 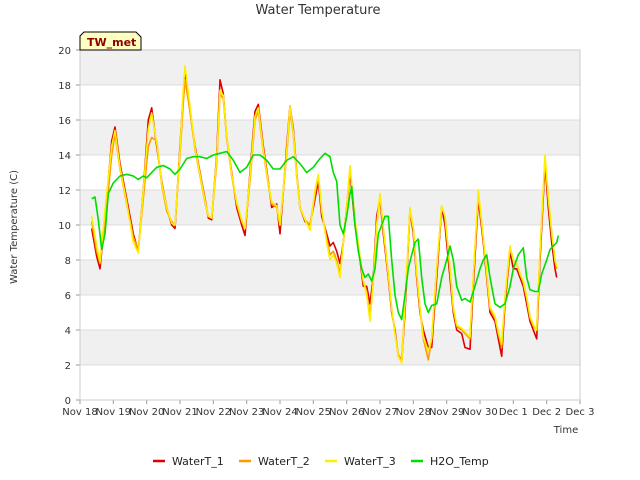 What do you see at coordinates (68, 366) in the screenshot?
I see `y-tick-label: 2` at bounding box center [68, 366].